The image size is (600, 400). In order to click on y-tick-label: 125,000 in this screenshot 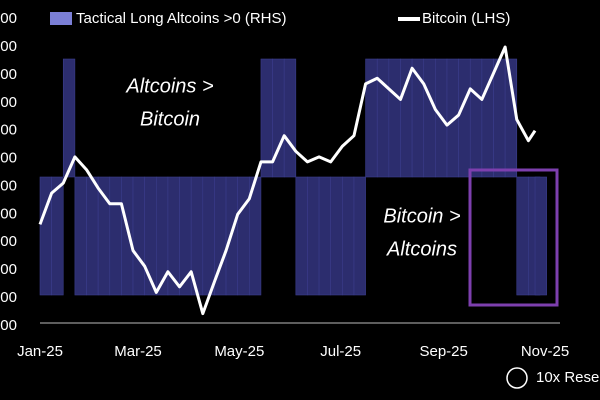, I will do `click(8, 46)`.